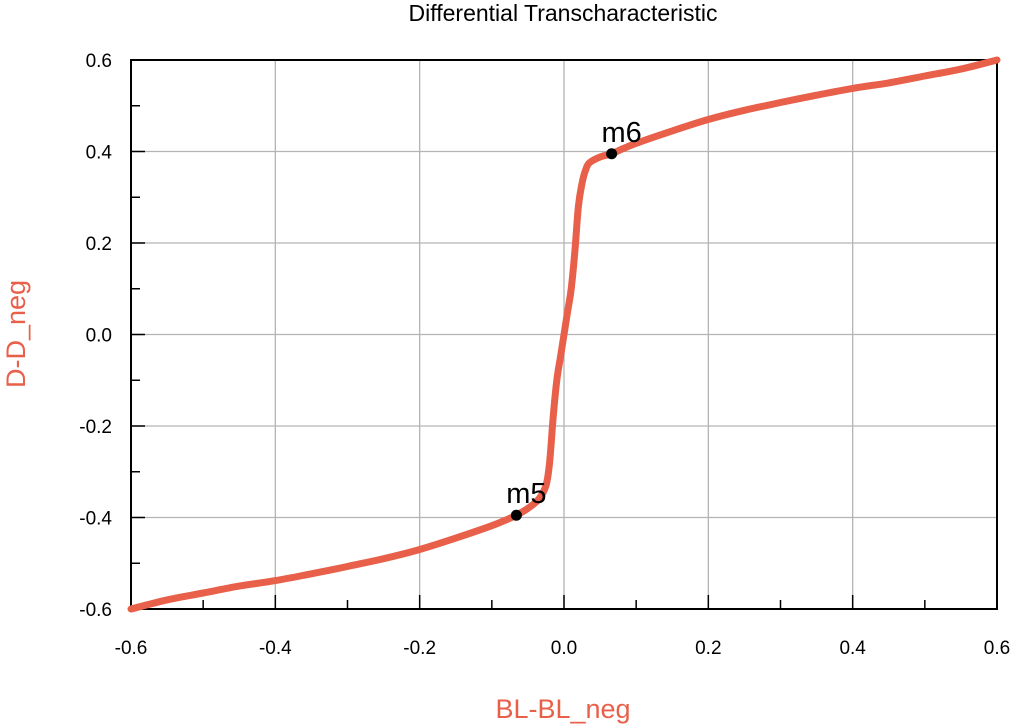  Describe the element at coordinates (419, 648) in the screenshot. I see `x-tick-label: -0.2` at that location.